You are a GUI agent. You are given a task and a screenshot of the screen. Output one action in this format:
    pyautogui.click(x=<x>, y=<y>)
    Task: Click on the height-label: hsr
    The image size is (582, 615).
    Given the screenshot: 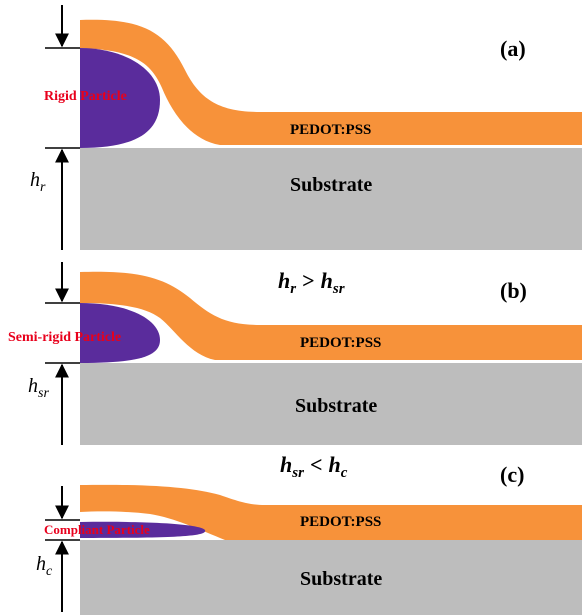 What is the action you would take?
    pyautogui.click(x=38, y=388)
    